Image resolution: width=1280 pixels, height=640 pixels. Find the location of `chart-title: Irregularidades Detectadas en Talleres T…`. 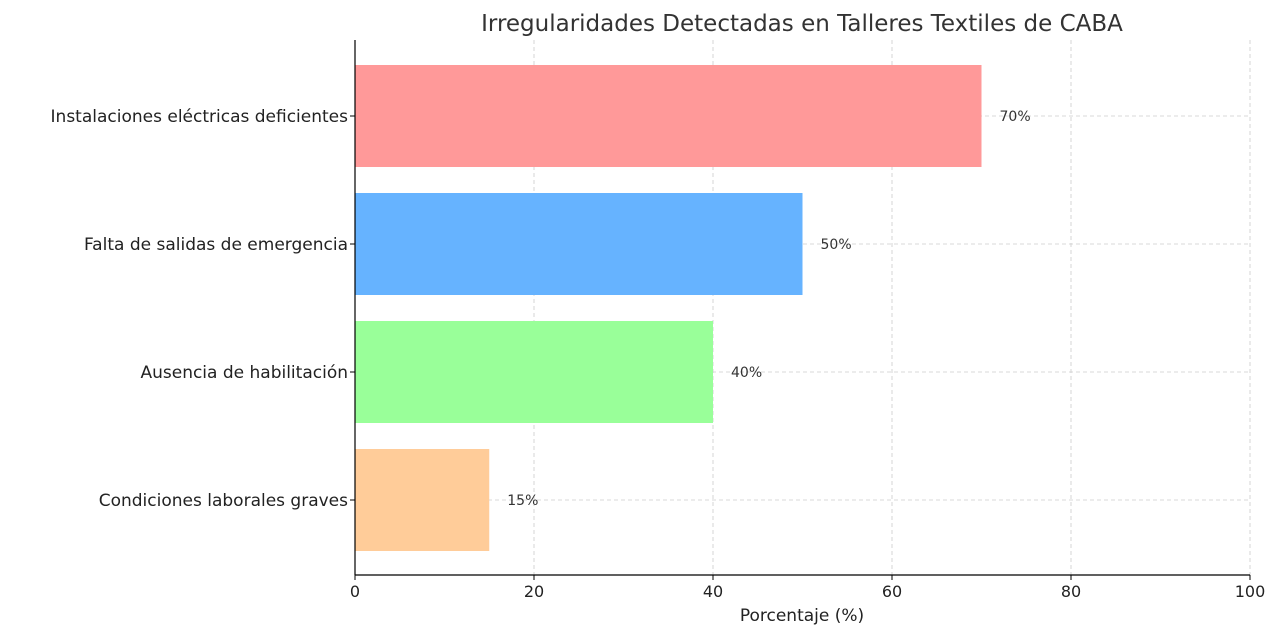

chart-title: Irregularidades Detectadas en Talleres T… is located at coordinates (802, 24).